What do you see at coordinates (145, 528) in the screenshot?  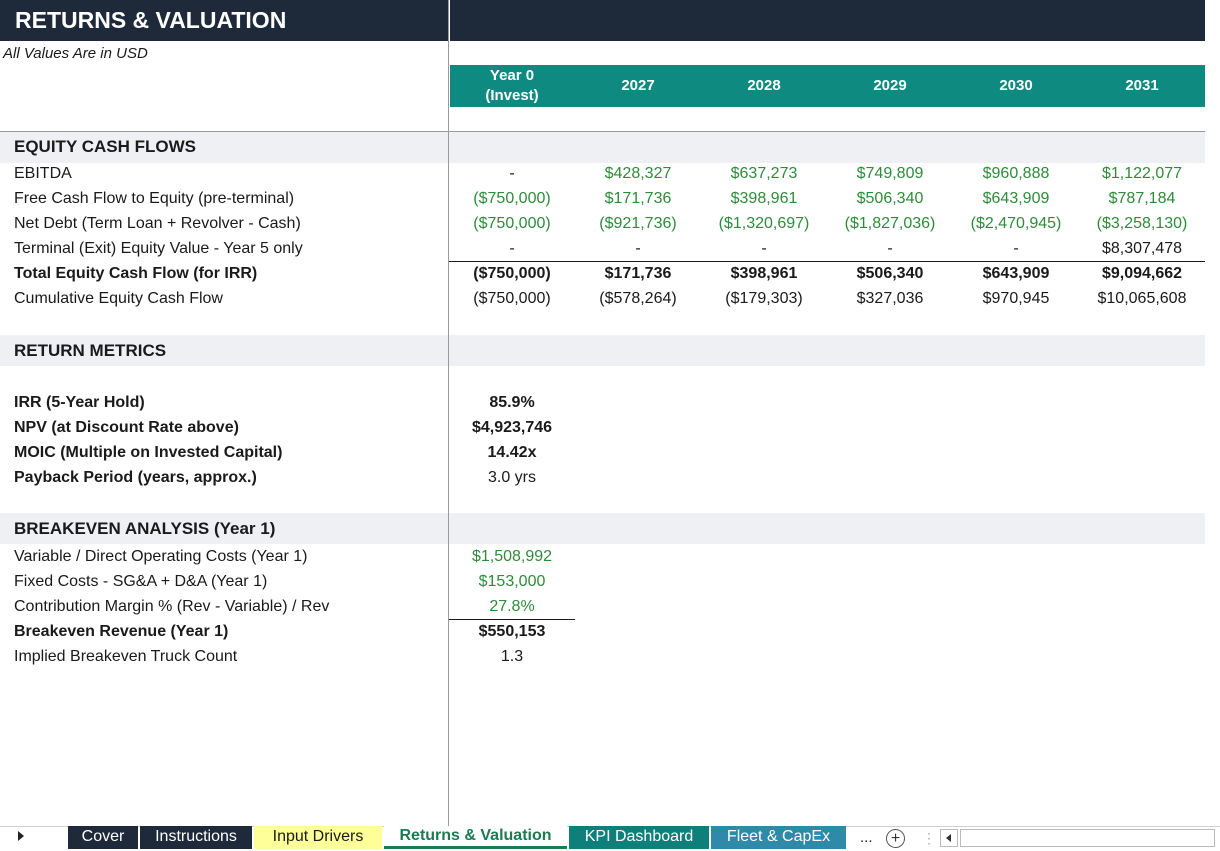 I see `breakeven-section-title: BREAKEVEN ANALYSIS (Year 1)` at bounding box center [145, 528].